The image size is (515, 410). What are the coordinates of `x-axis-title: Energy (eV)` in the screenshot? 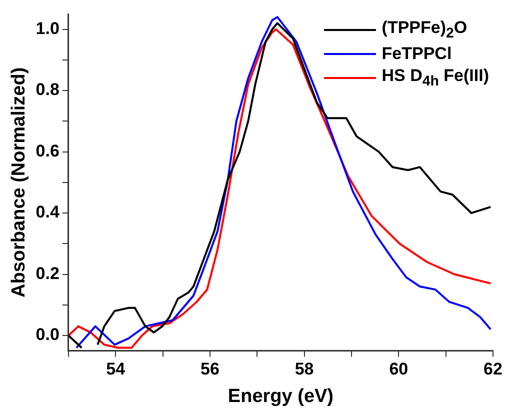 It's located at (281, 396).